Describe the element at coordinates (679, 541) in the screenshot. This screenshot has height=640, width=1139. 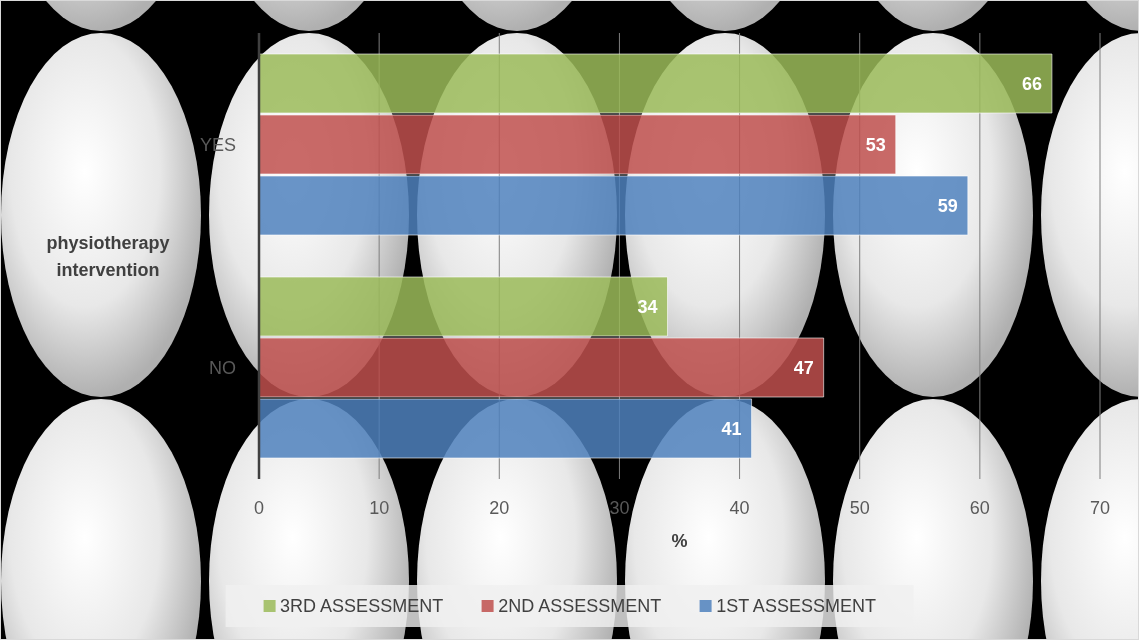
I see `x-axis-title: %` at that location.